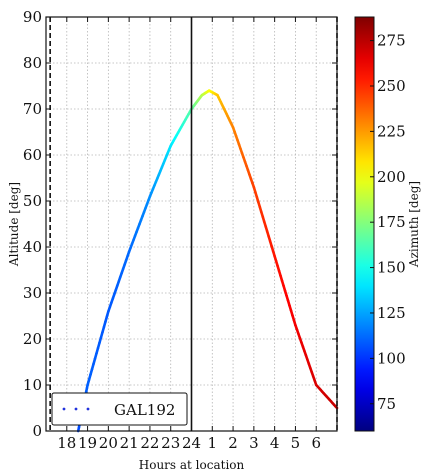 Image resolution: width=424 pixels, height=475 pixels. What do you see at coordinates (149, 443) in the screenshot?
I see `x-tick-label: 22` at bounding box center [149, 443].